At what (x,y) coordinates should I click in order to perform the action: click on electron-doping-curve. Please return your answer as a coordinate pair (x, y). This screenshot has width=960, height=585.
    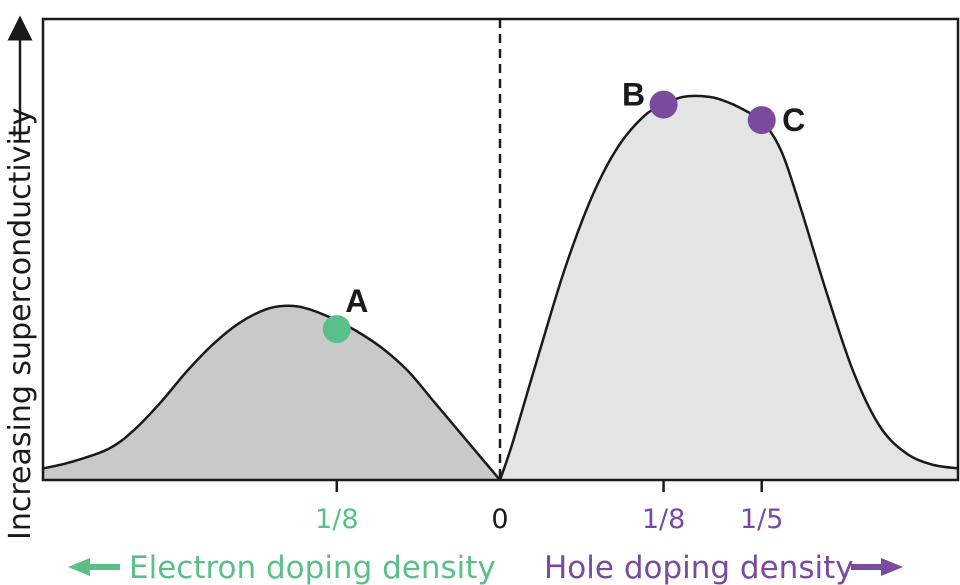
    Looking at the image, I should click on (271, 392).